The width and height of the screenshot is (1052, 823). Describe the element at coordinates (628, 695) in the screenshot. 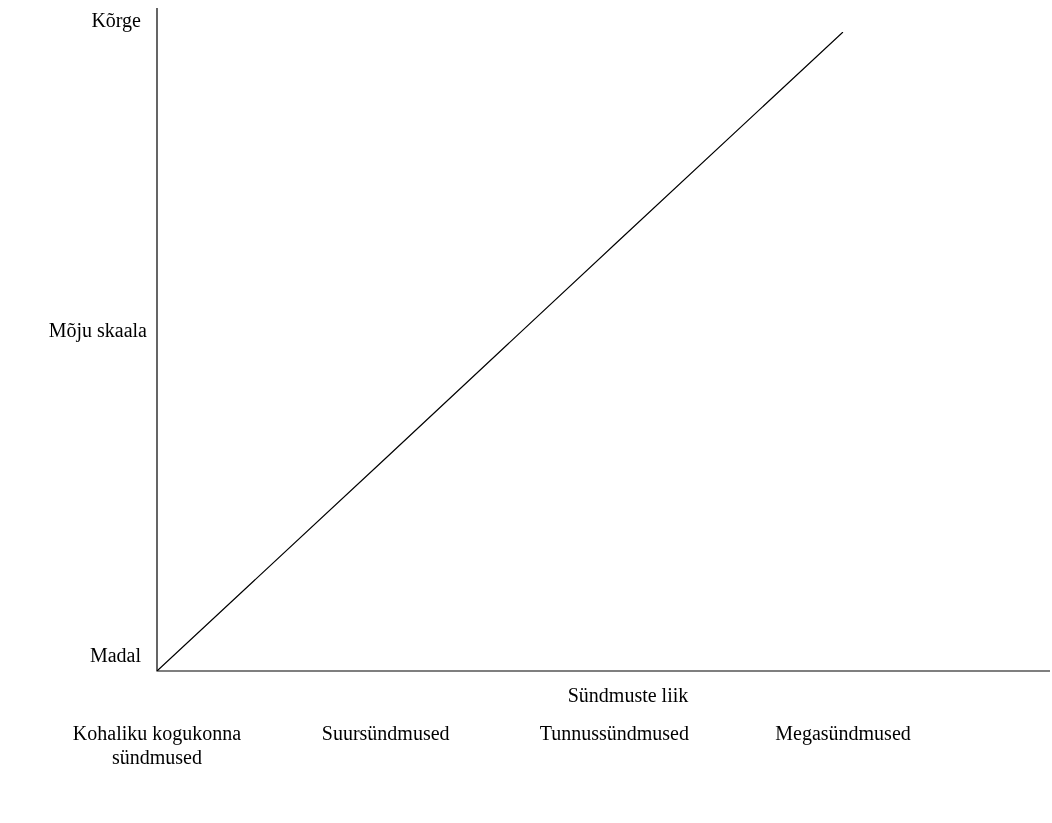

I see `x-axis-title: Sündmuste liik` at that location.